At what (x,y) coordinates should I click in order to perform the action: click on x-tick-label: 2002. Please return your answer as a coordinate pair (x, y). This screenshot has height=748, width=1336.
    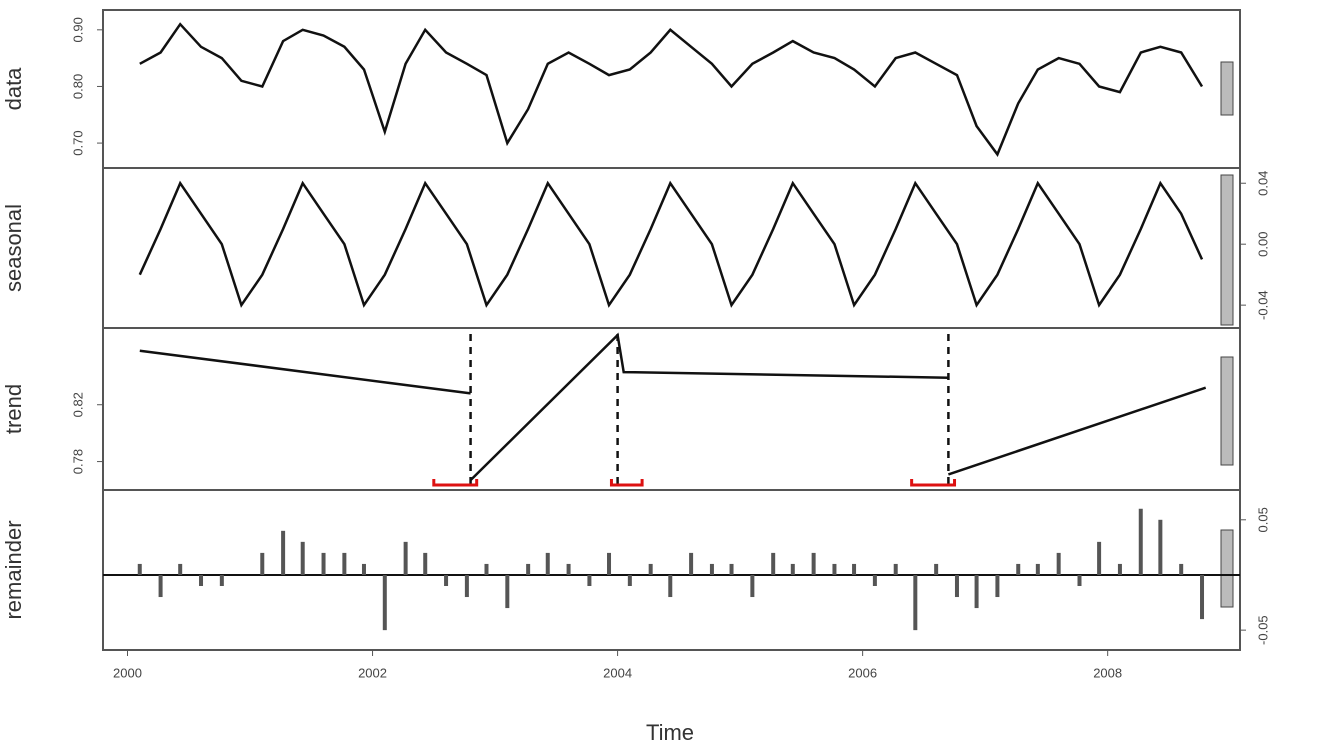
    Looking at the image, I should click on (372, 672).